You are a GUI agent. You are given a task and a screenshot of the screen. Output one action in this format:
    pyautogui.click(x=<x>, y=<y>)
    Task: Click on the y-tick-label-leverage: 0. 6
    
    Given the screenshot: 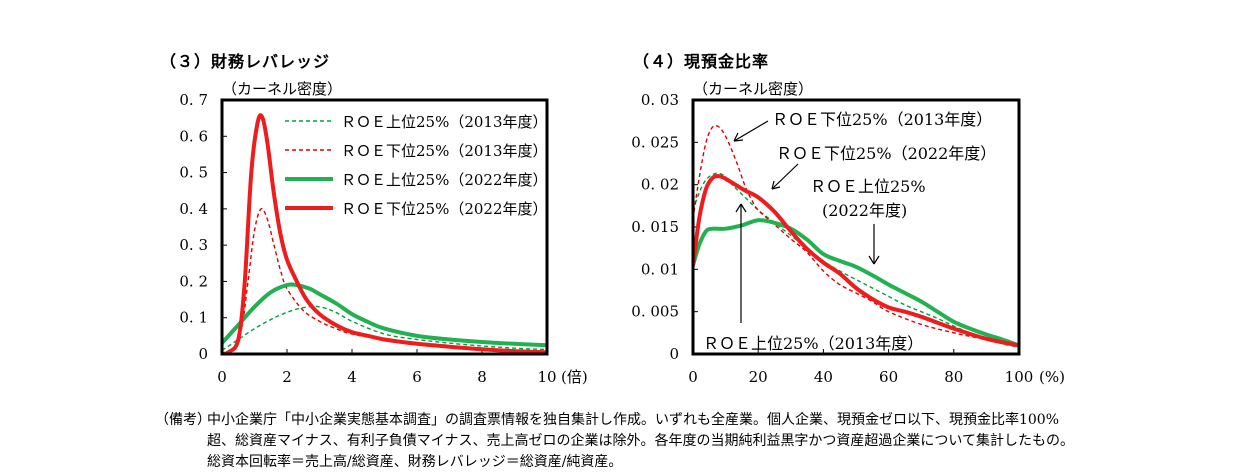 What is the action you would take?
    pyautogui.click(x=193, y=136)
    